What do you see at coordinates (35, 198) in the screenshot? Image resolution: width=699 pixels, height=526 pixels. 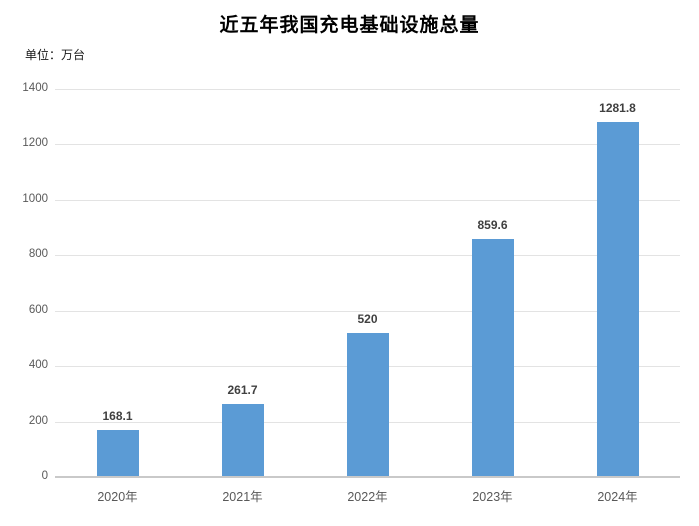 I see `y-axis-tick-label: 1000` at bounding box center [35, 198].